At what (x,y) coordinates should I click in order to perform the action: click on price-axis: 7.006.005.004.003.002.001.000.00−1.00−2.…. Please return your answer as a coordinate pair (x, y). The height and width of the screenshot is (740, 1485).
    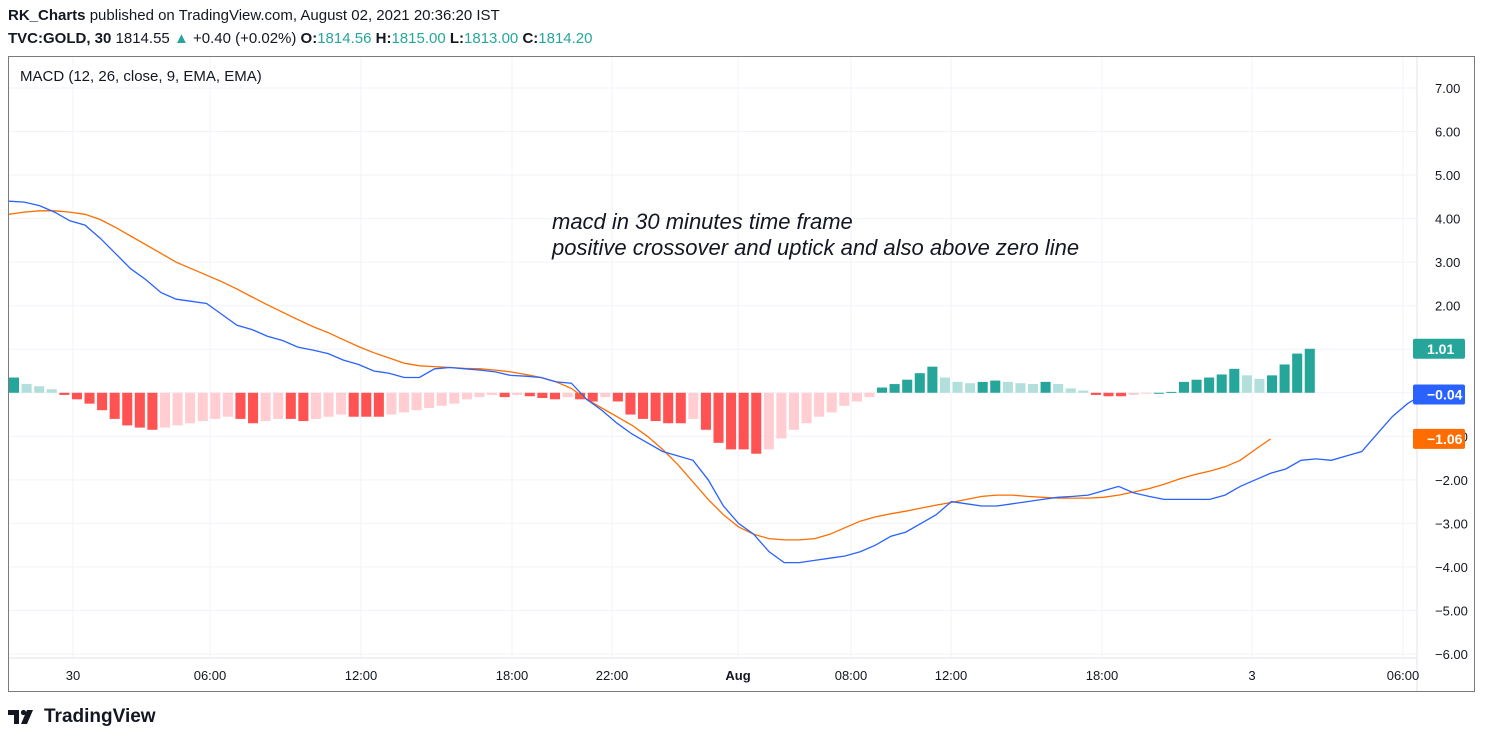
    Looking at the image, I should click on (1451, 371).